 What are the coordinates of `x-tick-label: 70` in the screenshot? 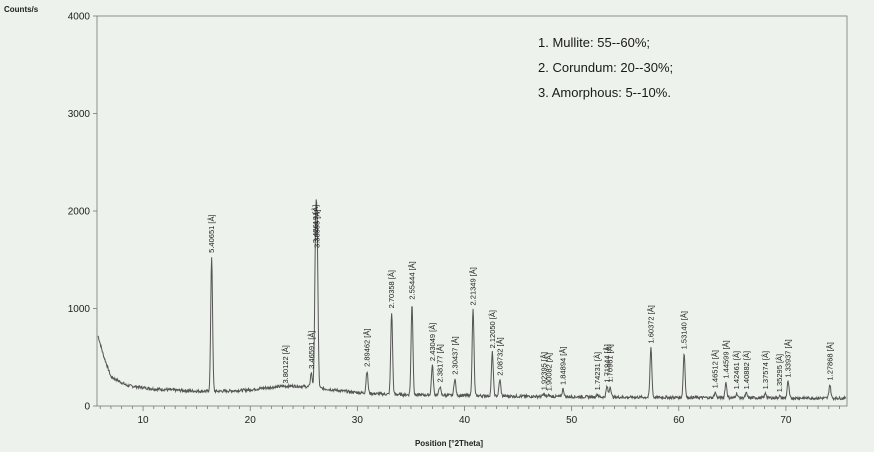 It's located at (786, 420).